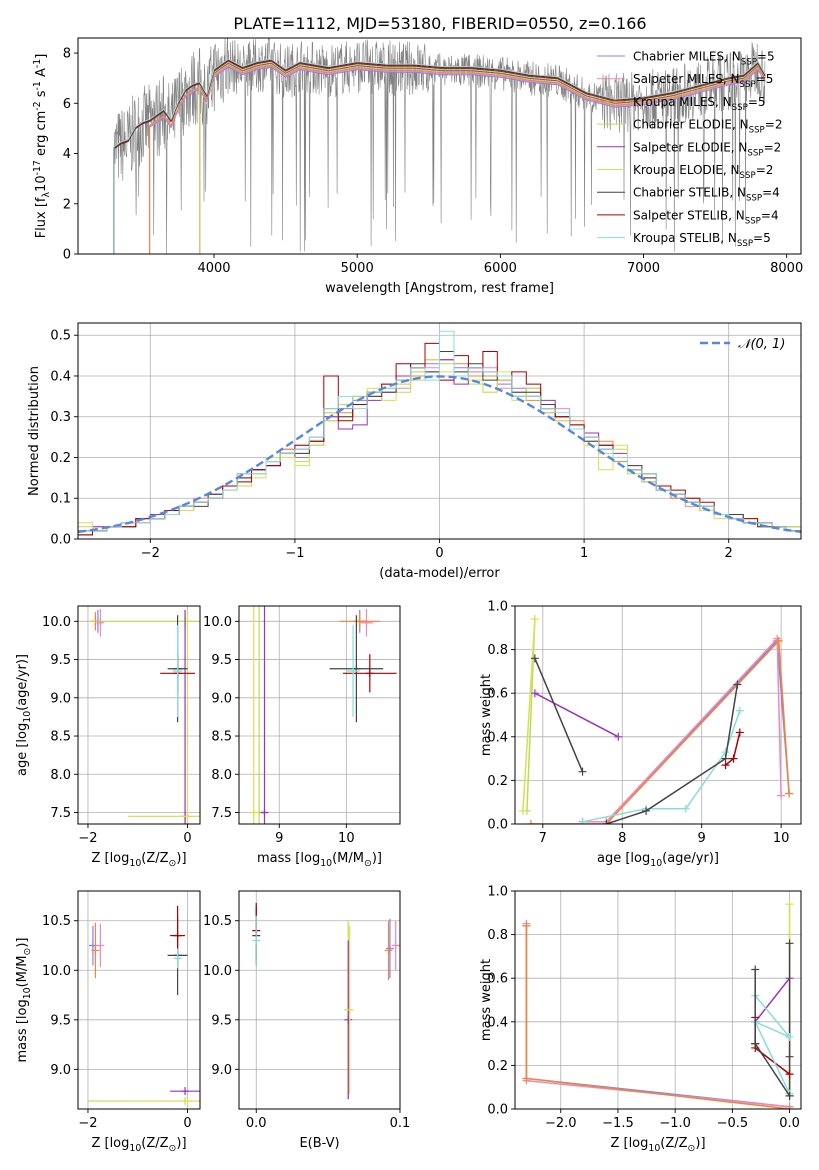 Image resolution: width=819 pixels, height=1170 pixels. What do you see at coordinates (686, 170) in the screenshot?
I see `label-part: Kroupa ELODIE, N` at bounding box center [686, 170].